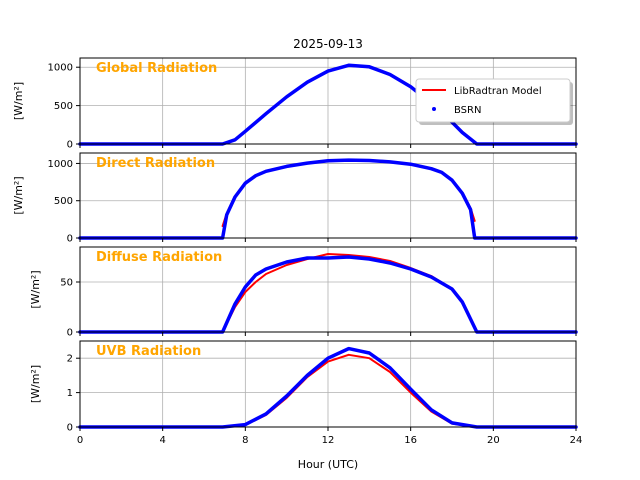 This screenshot has height=480, width=640. What do you see at coordinates (498, 91) in the screenshot?
I see `legend-model-label: LibRadtran Model` at bounding box center [498, 91].